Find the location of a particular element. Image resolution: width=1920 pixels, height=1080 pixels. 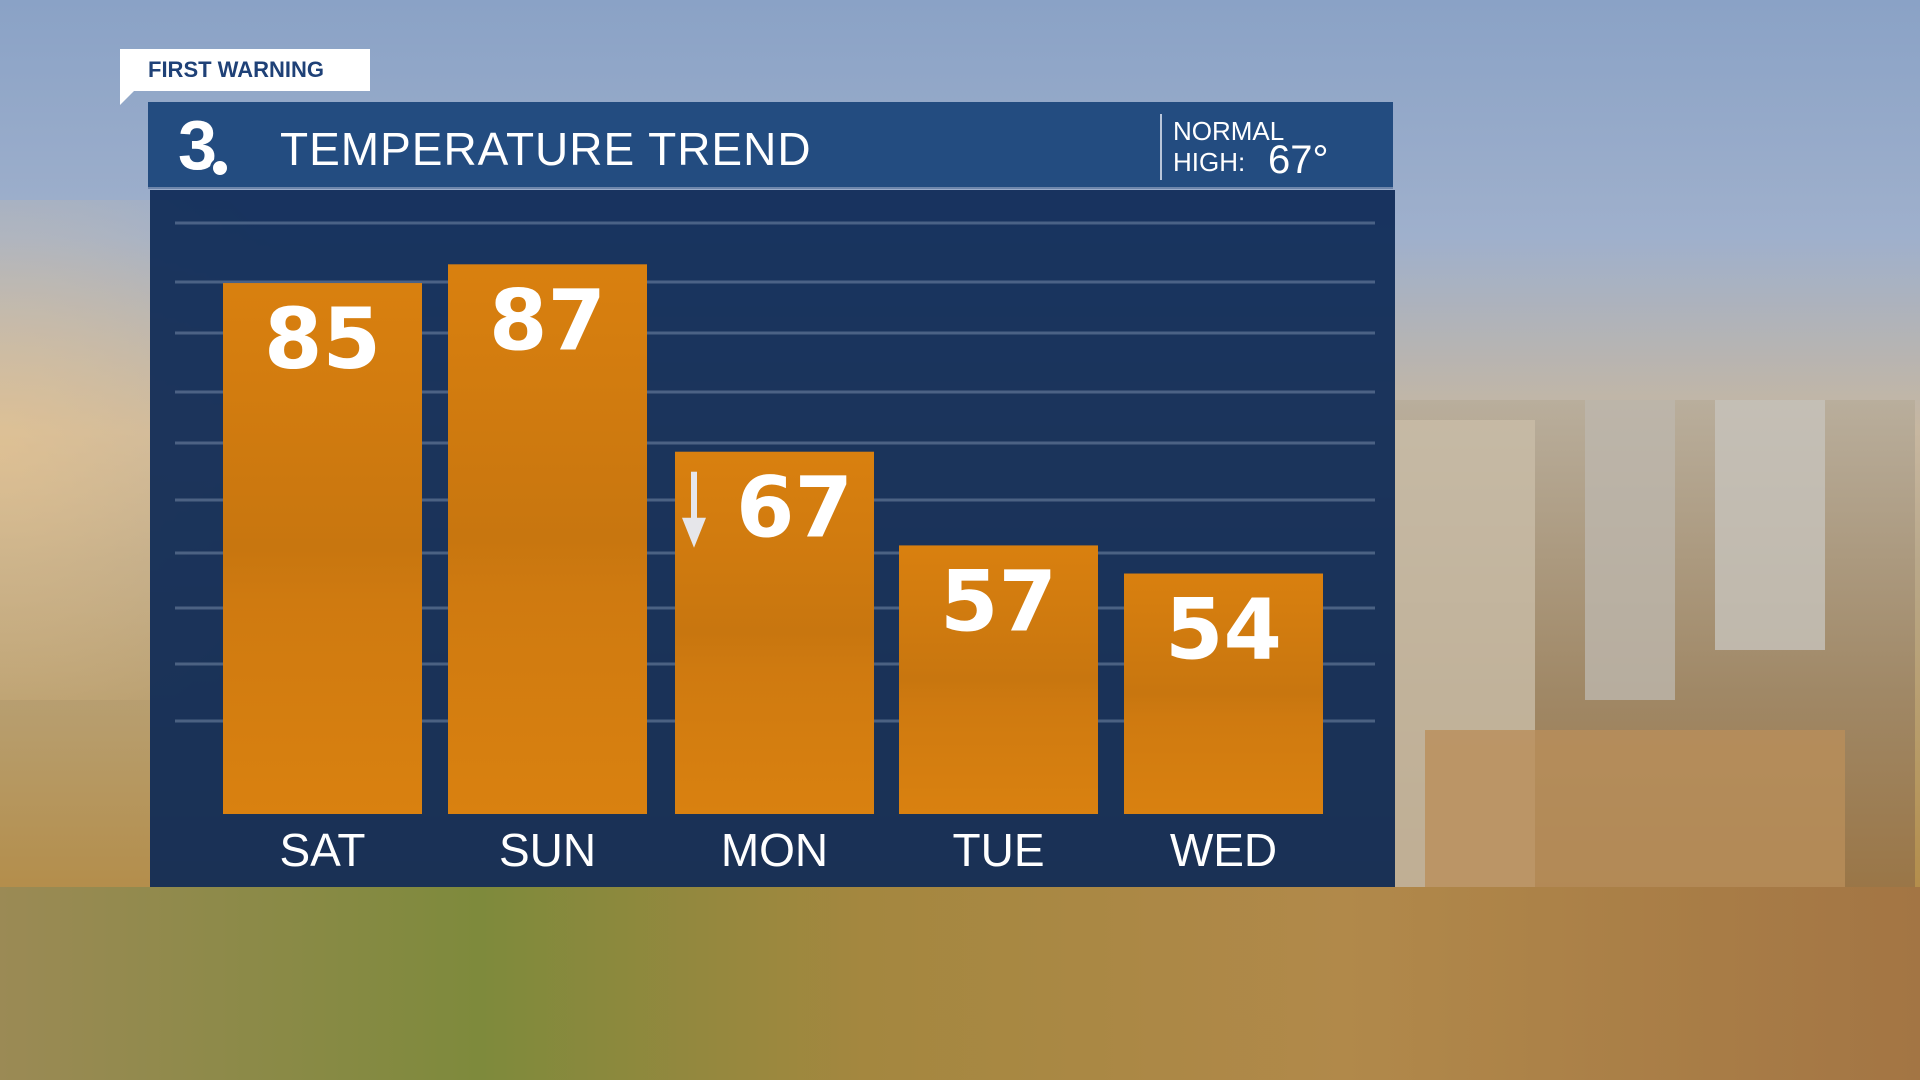

bar-value-label: 85 is located at coordinates (322, 339).